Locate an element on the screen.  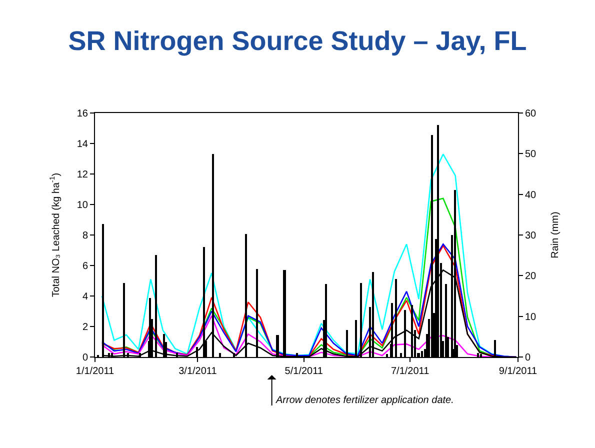
y-tick-label: 6 is located at coordinates (85, 266).